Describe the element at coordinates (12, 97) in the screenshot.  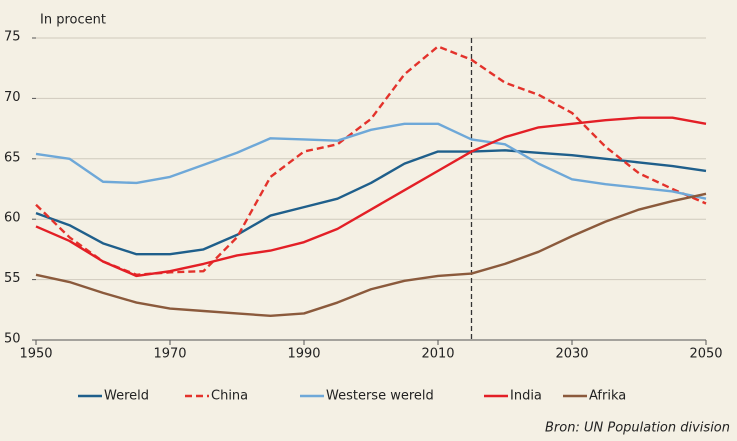
I see `y-tick-label: 70` at that location.